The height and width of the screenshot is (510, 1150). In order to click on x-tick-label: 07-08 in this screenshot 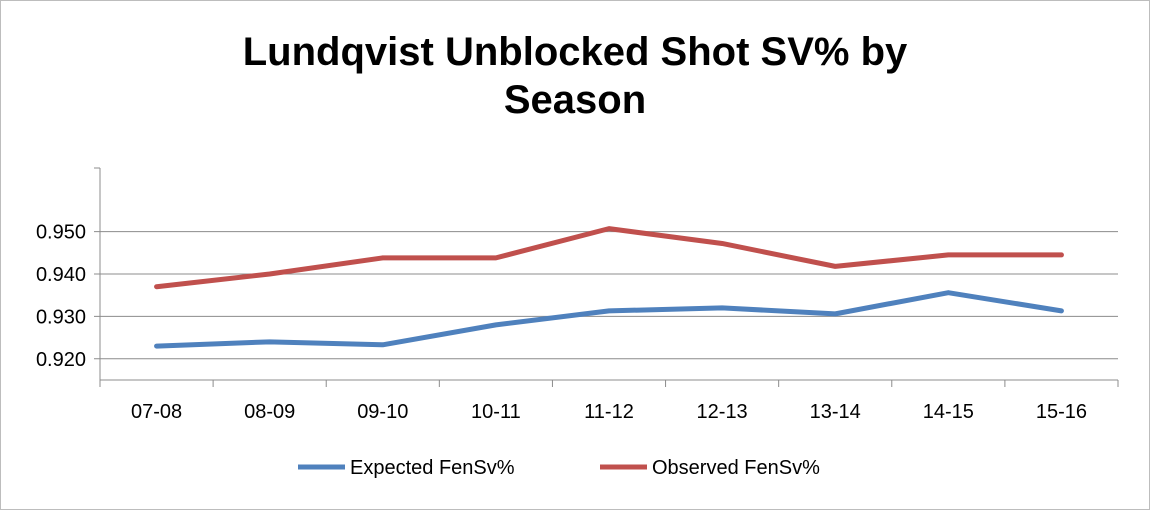, I will do `click(156, 412)`.